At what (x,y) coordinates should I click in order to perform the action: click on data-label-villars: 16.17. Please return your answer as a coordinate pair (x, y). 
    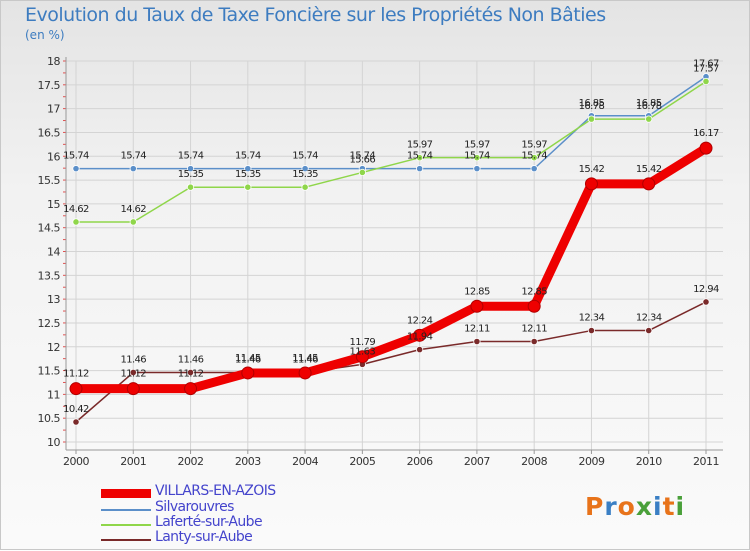
    Looking at the image, I should click on (706, 133).